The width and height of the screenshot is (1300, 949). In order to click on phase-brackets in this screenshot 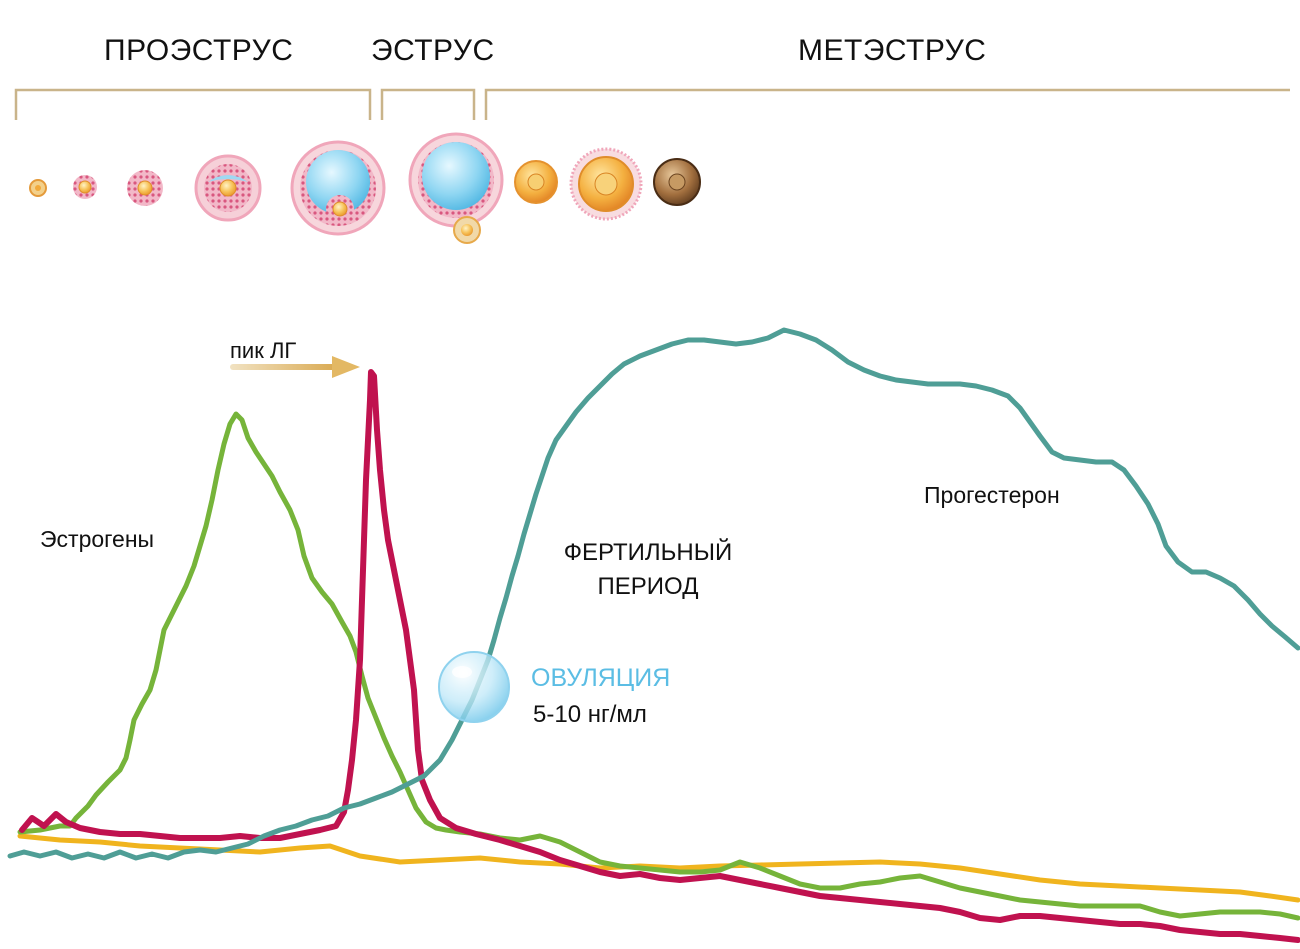, I will do `click(653, 105)`.